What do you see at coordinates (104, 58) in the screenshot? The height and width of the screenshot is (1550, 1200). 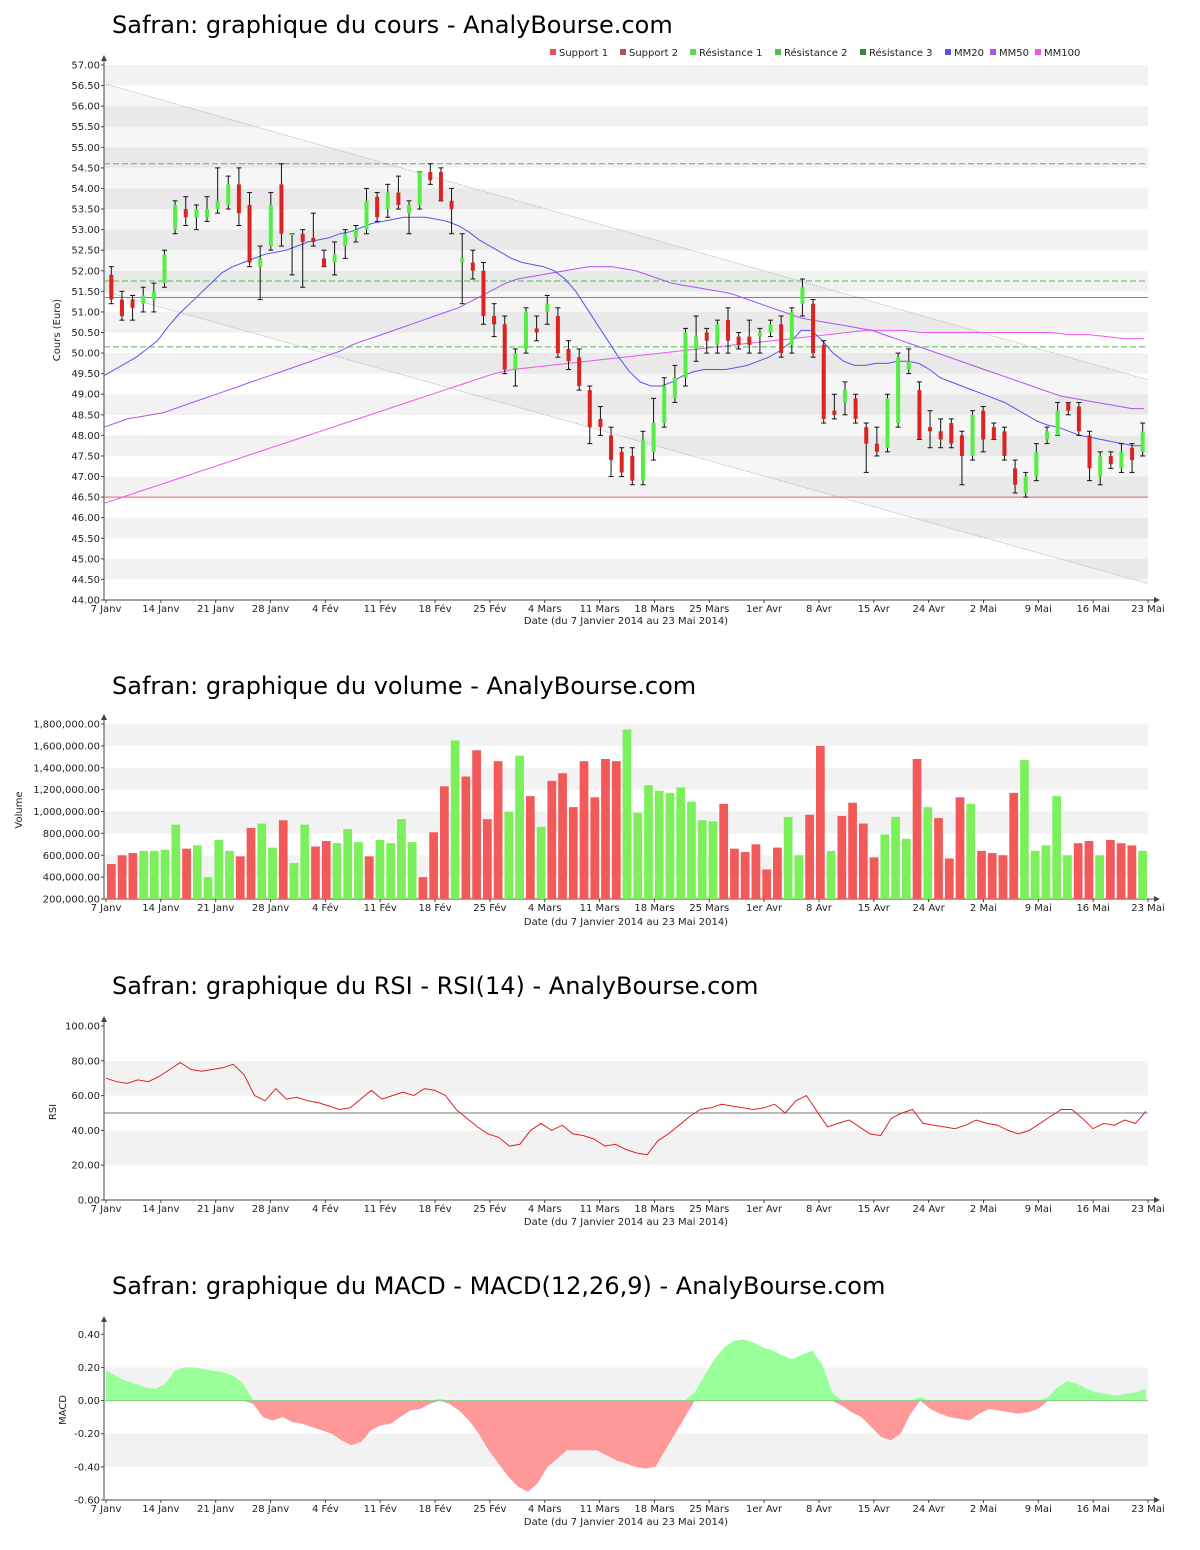 I see `y-axis-arrow` at bounding box center [104, 58].